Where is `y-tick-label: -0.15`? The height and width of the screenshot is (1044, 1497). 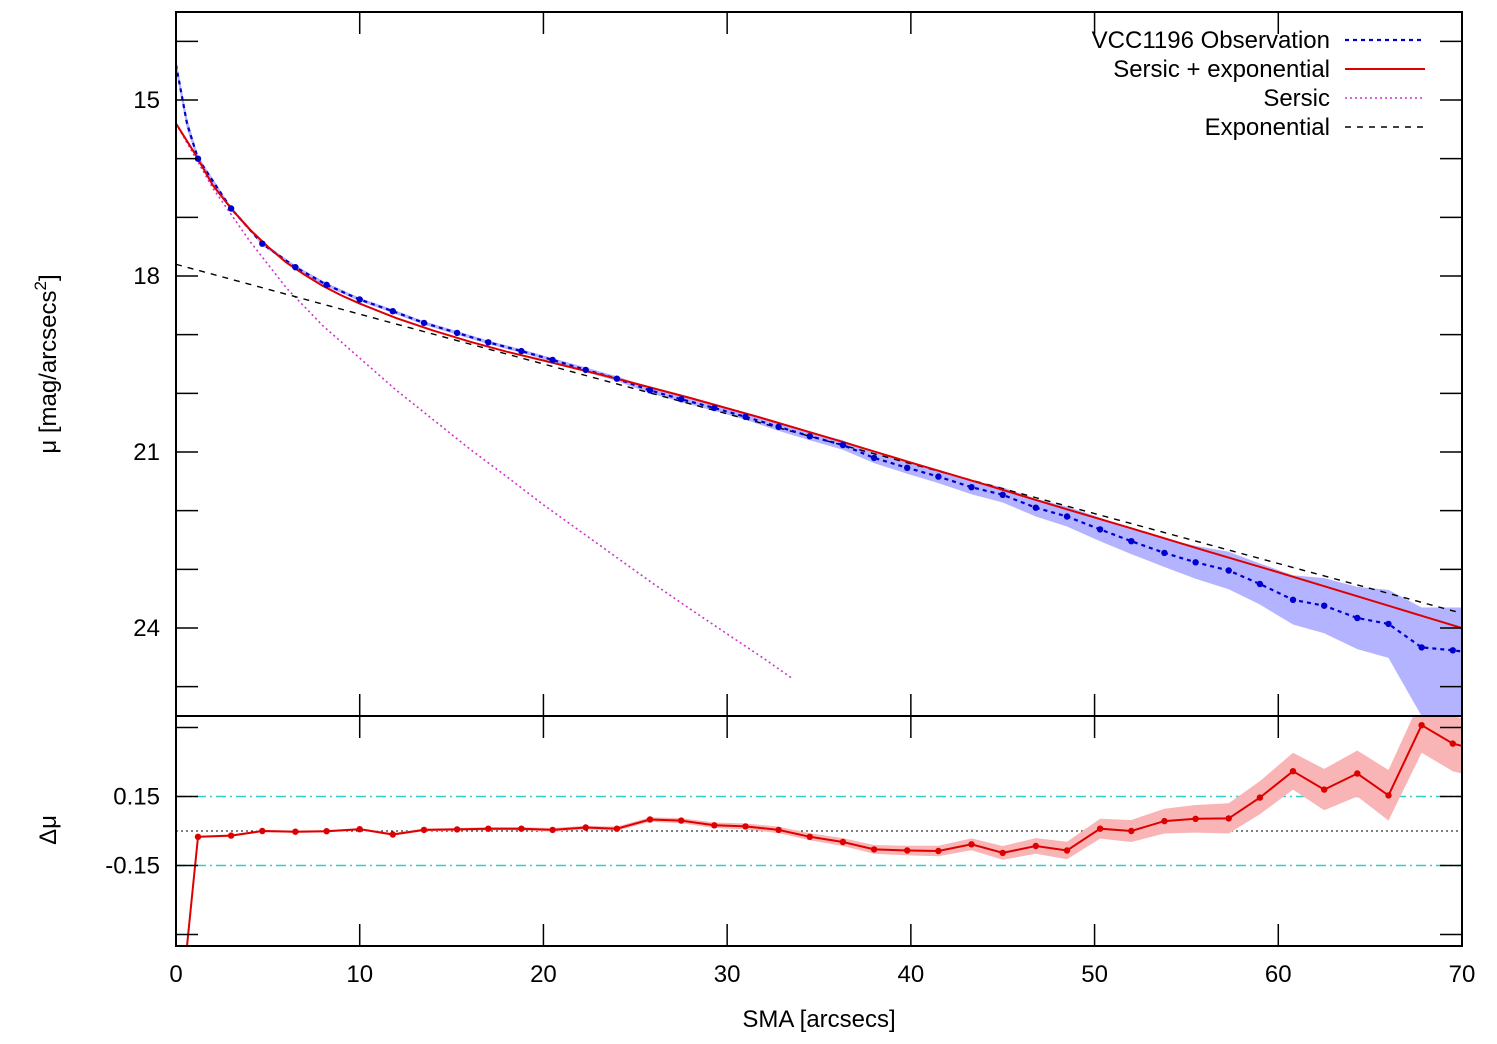 y-tick-label: -0.15 is located at coordinates (132, 866).